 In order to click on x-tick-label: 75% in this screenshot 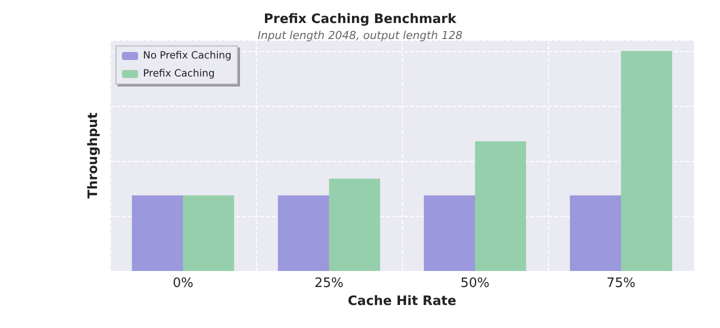, I will do `click(621, 283)`.